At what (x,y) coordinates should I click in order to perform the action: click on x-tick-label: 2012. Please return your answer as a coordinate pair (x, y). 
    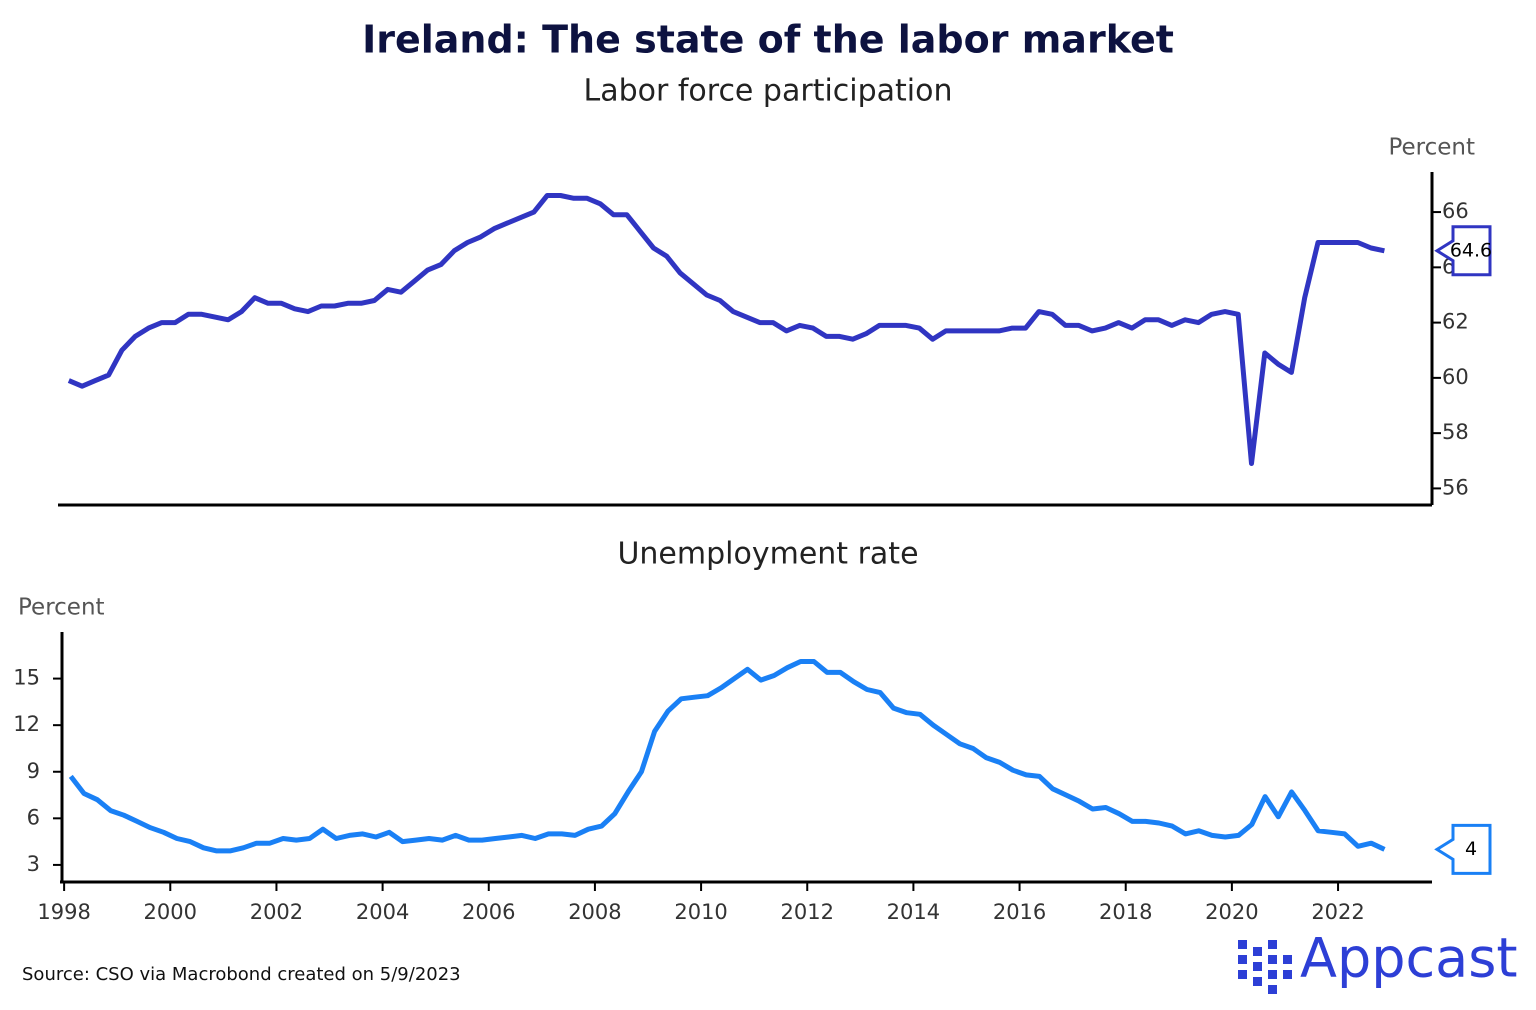
    Looking at the image, I should click on (807, 912).